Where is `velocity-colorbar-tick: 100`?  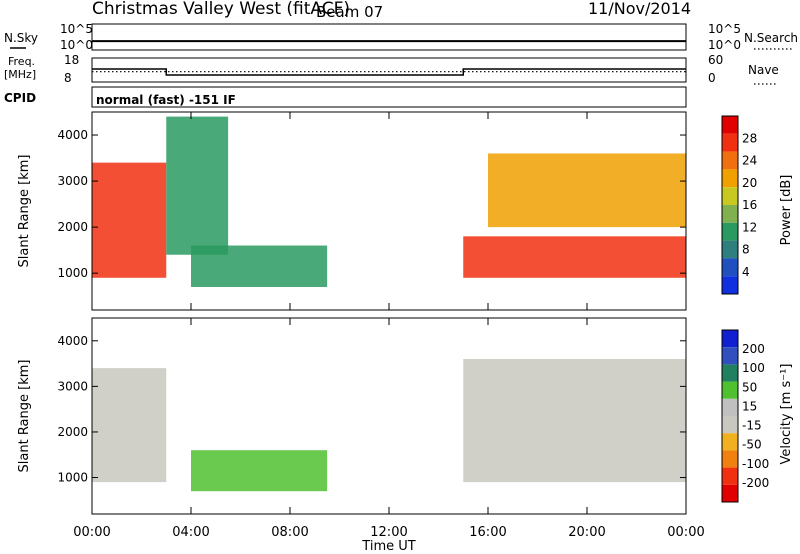
velocity-colorbar-tick: 100 is located at coordinates (753, 368).